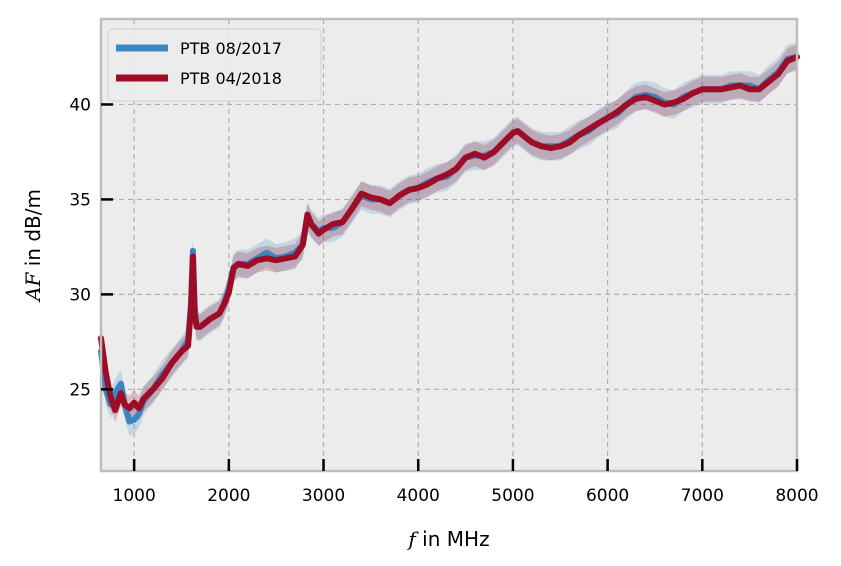 The width and height of the screenshot is (841, 566). Describe the element at coordinates (33, 287) in the screenshot. I see `y-axis-variable: AF` at that location.